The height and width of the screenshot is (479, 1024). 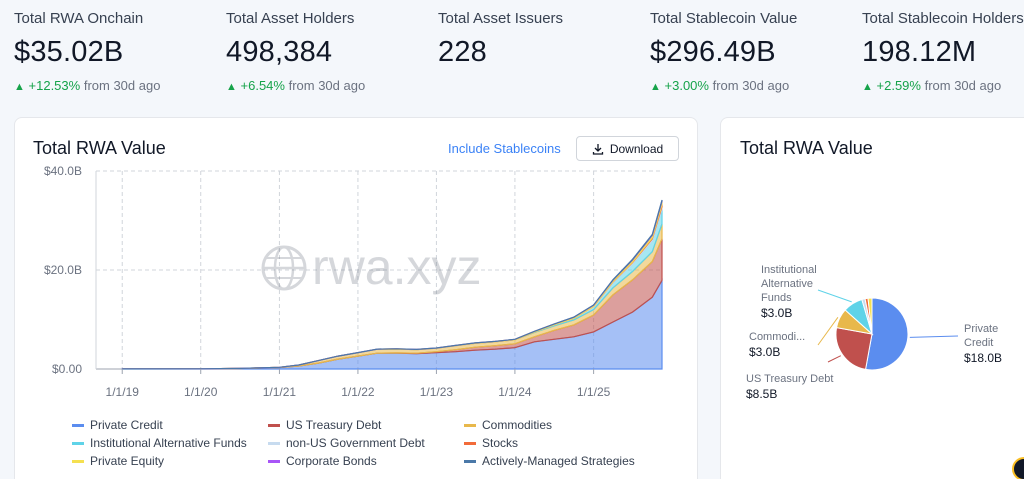 What do you see at coordinates (558, 461) in the screenshot?
I see `legend-label: Actively-Managed Strategies` at bounding box center [558, 461].